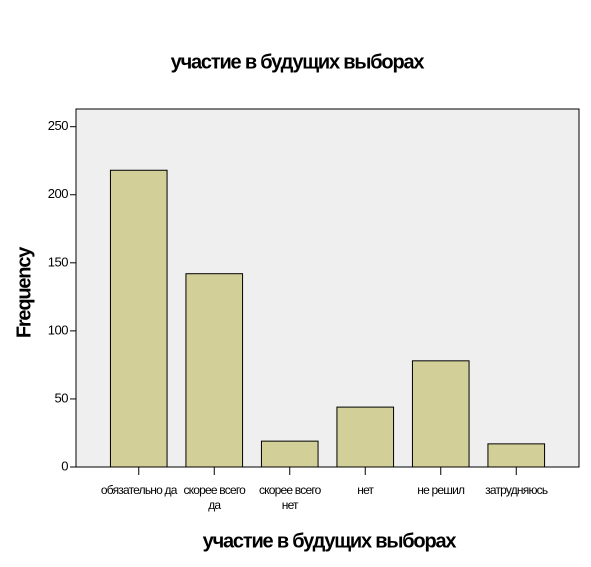  I want to click on x-axis-label: участие в будущих выборах, so click(330, 541).